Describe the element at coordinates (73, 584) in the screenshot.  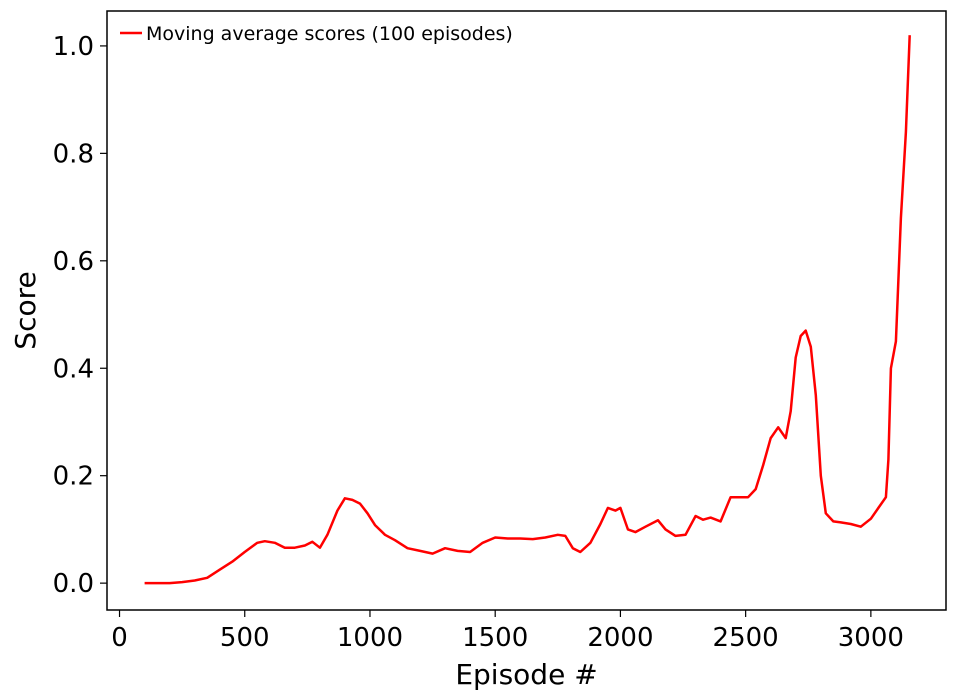
I see `y-tick-label: 0.0` at that location.